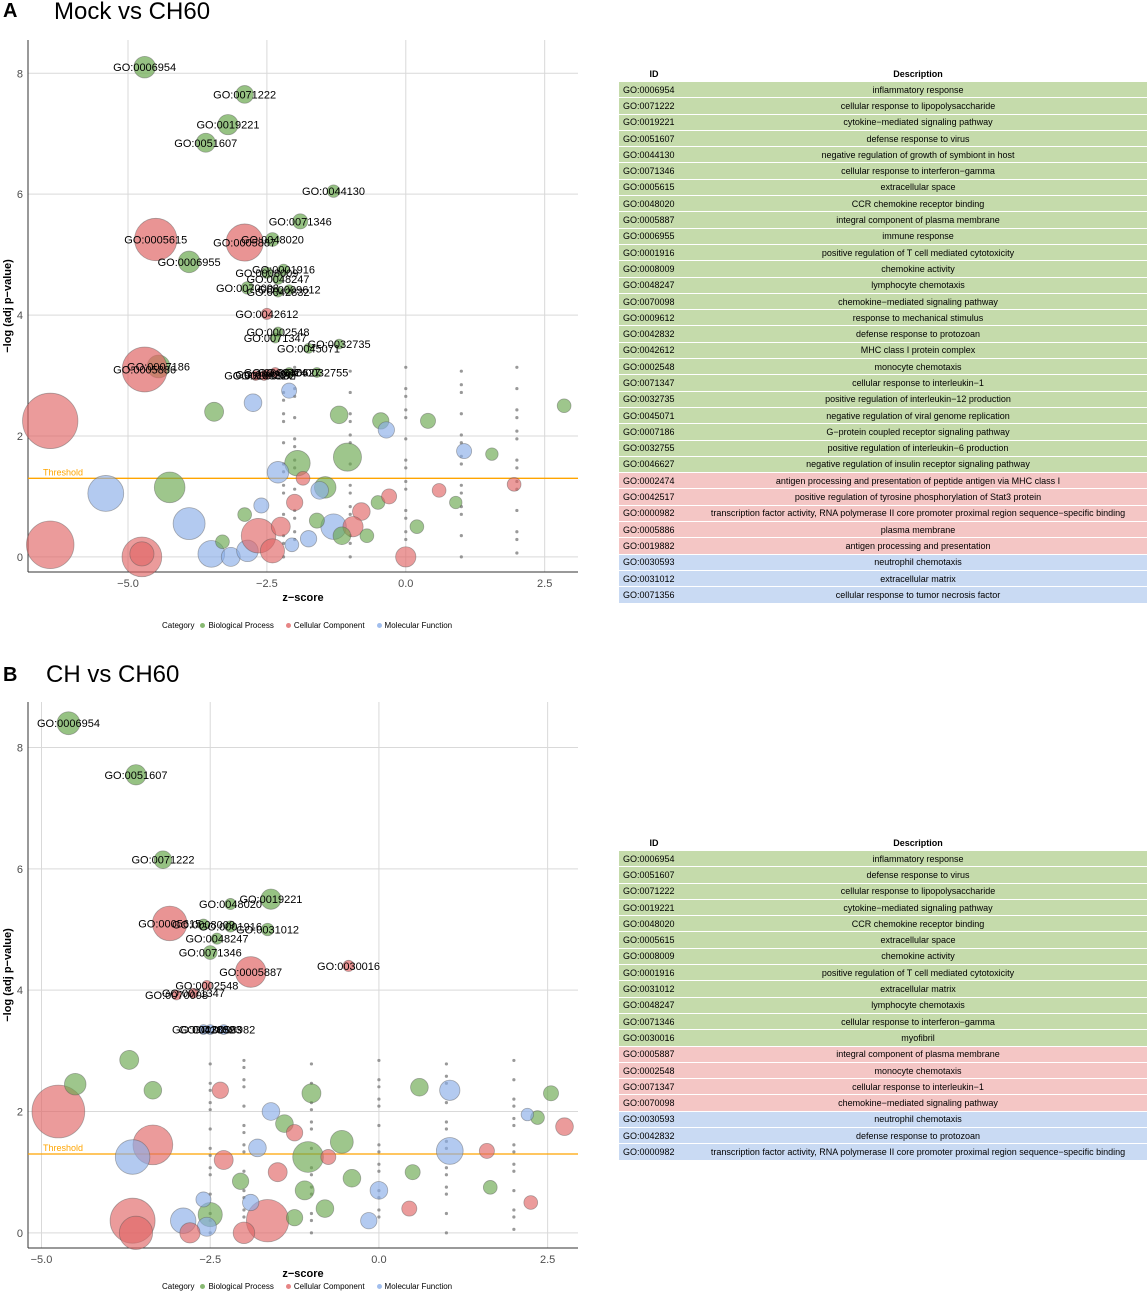 Image resolution: width=1148 pixels, height=1297 pixels. I want to click on x-tick-label: −2.5, so click(210, 1260).